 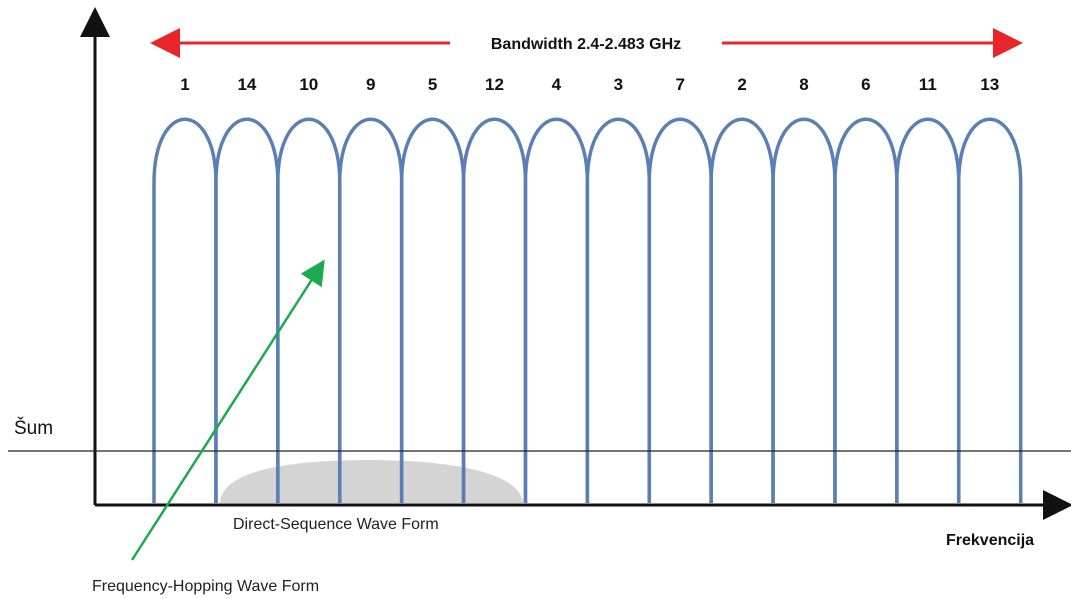 I want to click on direct-sequence-label: Direct-Sequence Wave Form, so click(x=336, y=524).